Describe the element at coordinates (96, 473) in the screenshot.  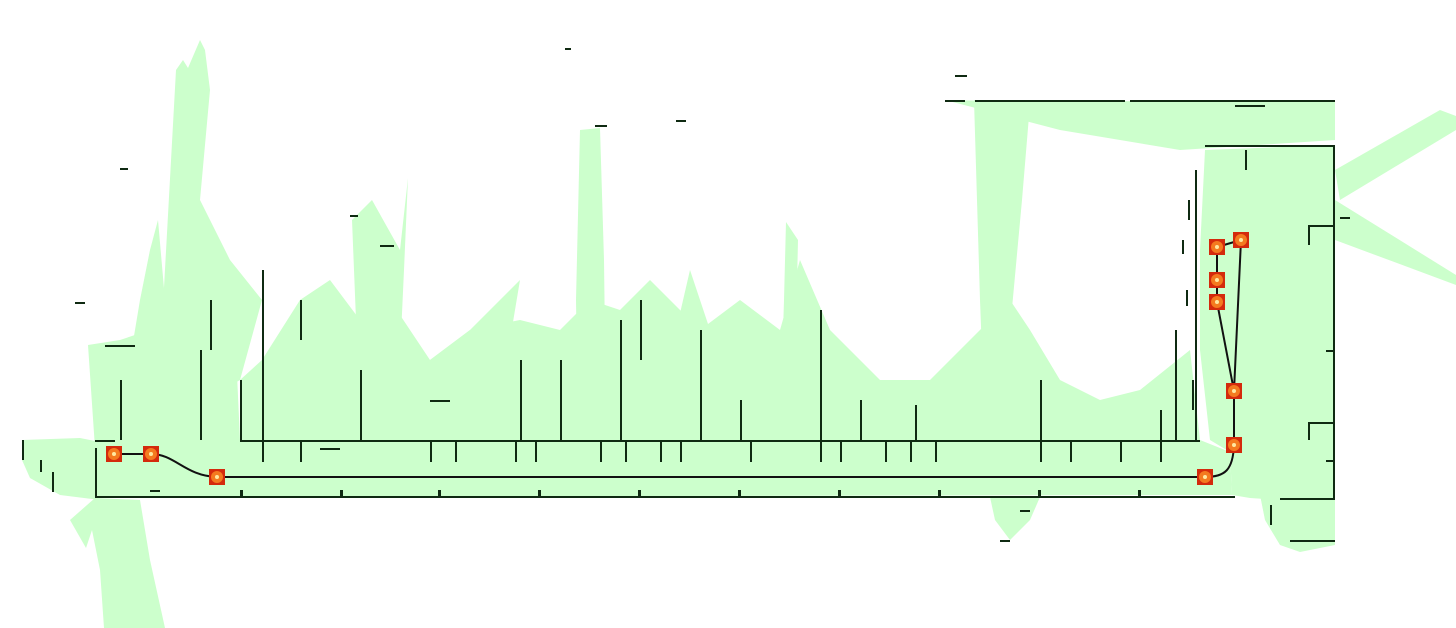
I see `left-room-west-wall` at that location.